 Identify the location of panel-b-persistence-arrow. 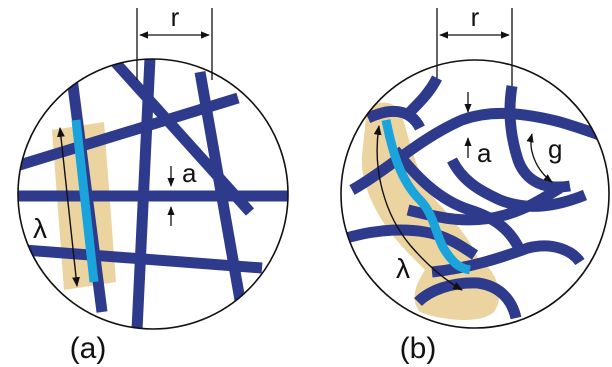
(418, 208).